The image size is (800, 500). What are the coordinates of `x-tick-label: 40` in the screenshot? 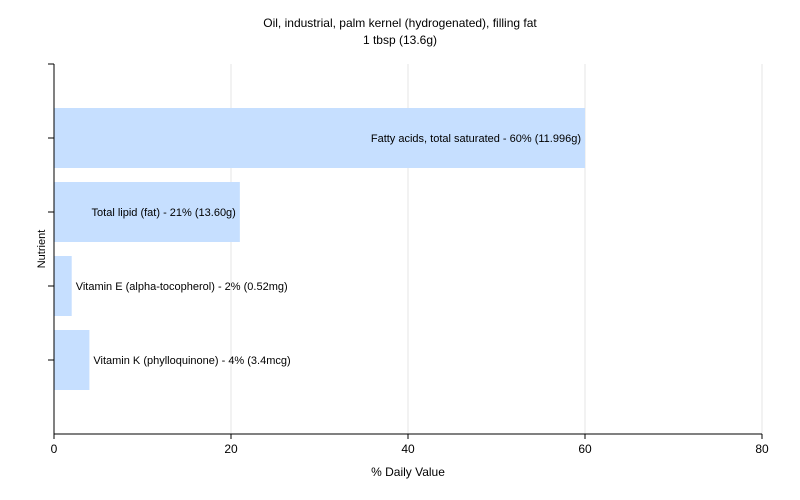 It's located at (408, 449).